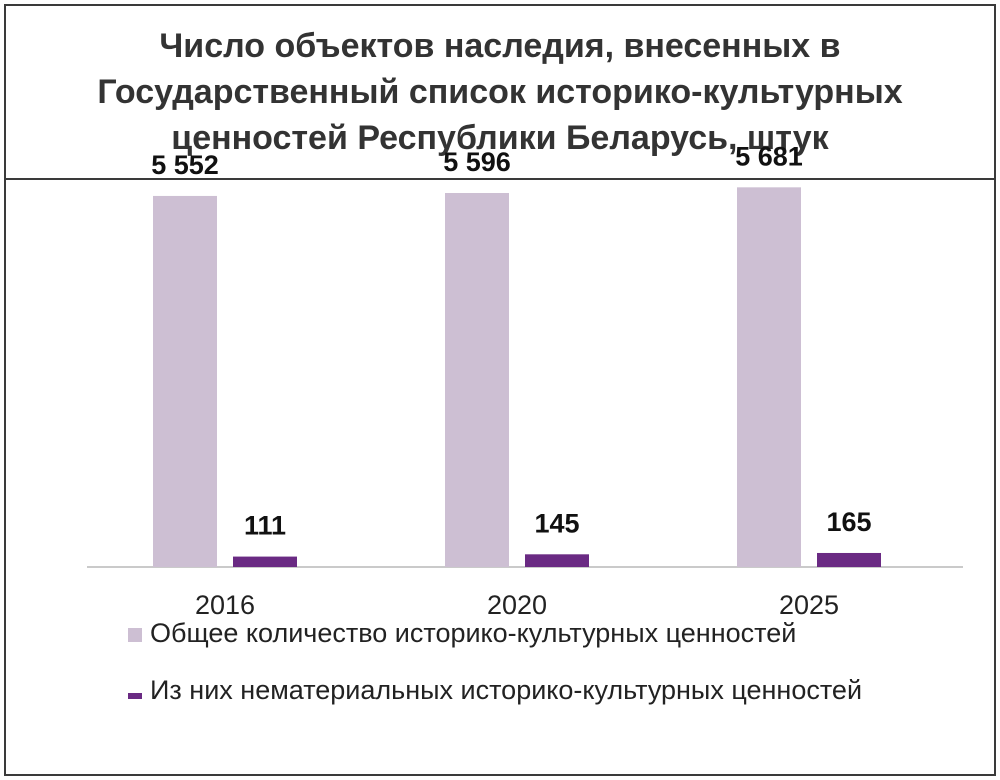 The height and width of the screenshot is (780, 1000). I want to click on data-label-total-2016: 5 552, so click(185, 165).